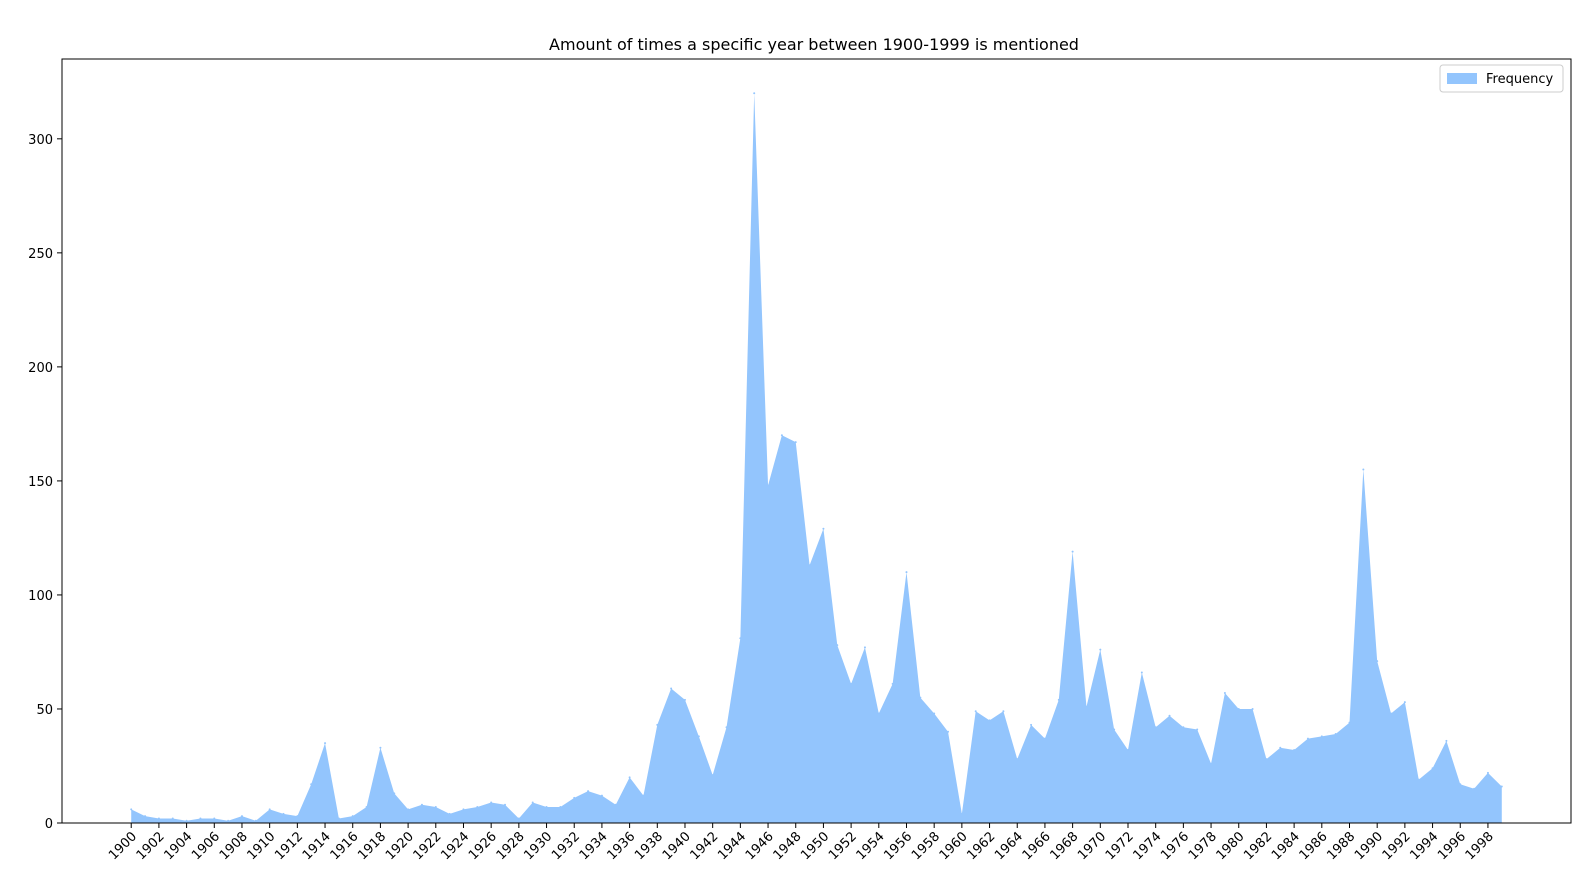 This screenshot has width=1593, height=878. What do you see at coordinates (1397, 846) in the screenshot?
I see `x-tick-label-1992: 1992` at bounding box center [1397, 846].